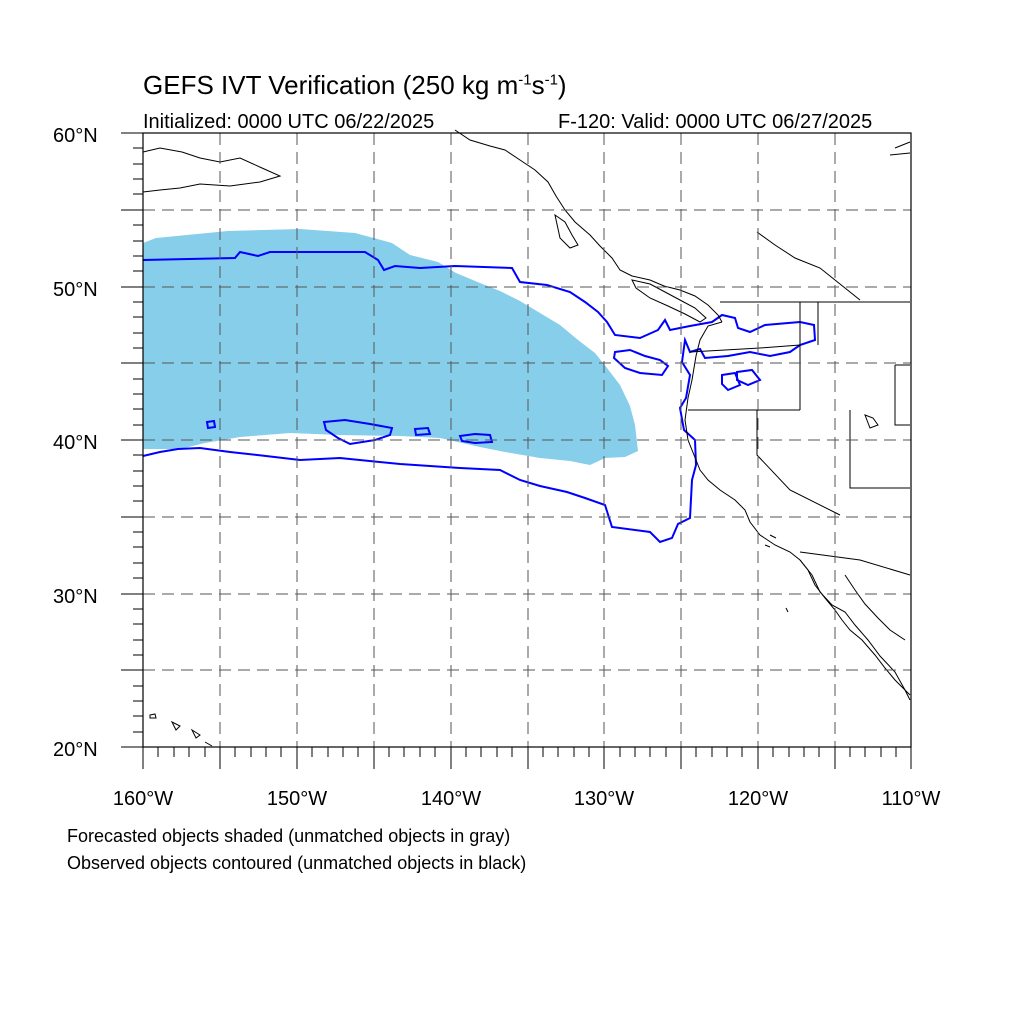 This screenshot has height=1024, width=1024. I want to click on observed-object-contour-f, so click(476, 438).